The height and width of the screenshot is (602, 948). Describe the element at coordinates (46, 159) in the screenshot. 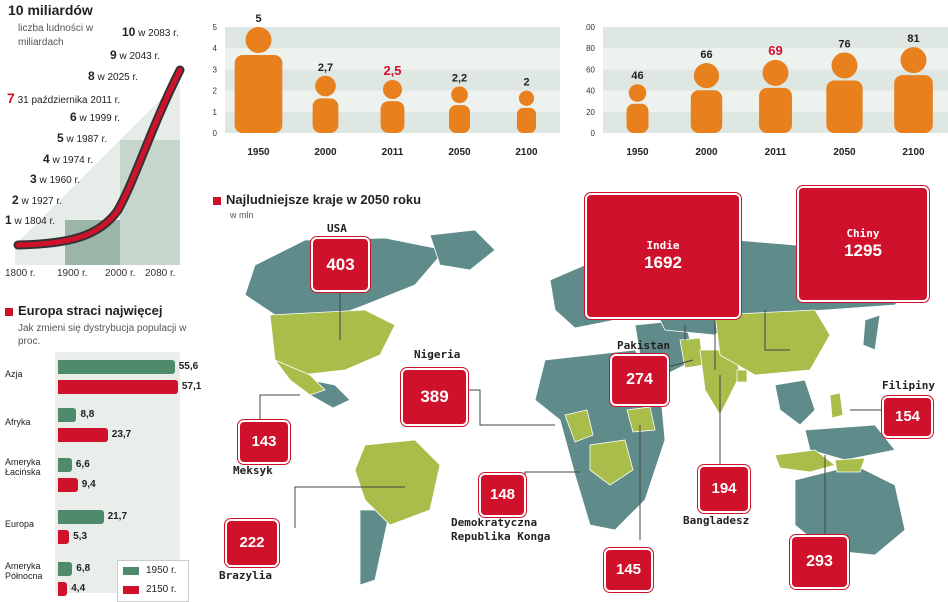

I see `timeline-event-number: 4` at that location.